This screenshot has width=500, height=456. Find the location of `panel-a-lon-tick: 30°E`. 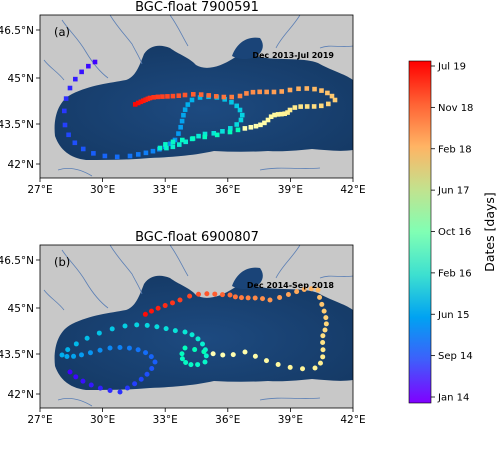

panel-a-lon-tick: 30°E is located at coordinates (102, 190).